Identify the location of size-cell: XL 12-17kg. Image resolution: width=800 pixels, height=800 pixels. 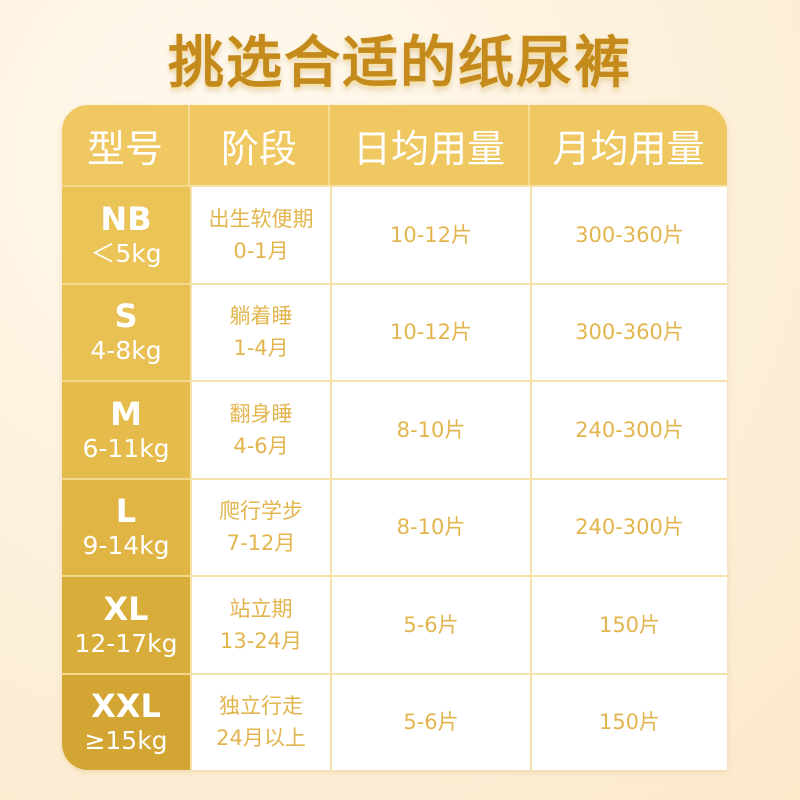
(126, 624).